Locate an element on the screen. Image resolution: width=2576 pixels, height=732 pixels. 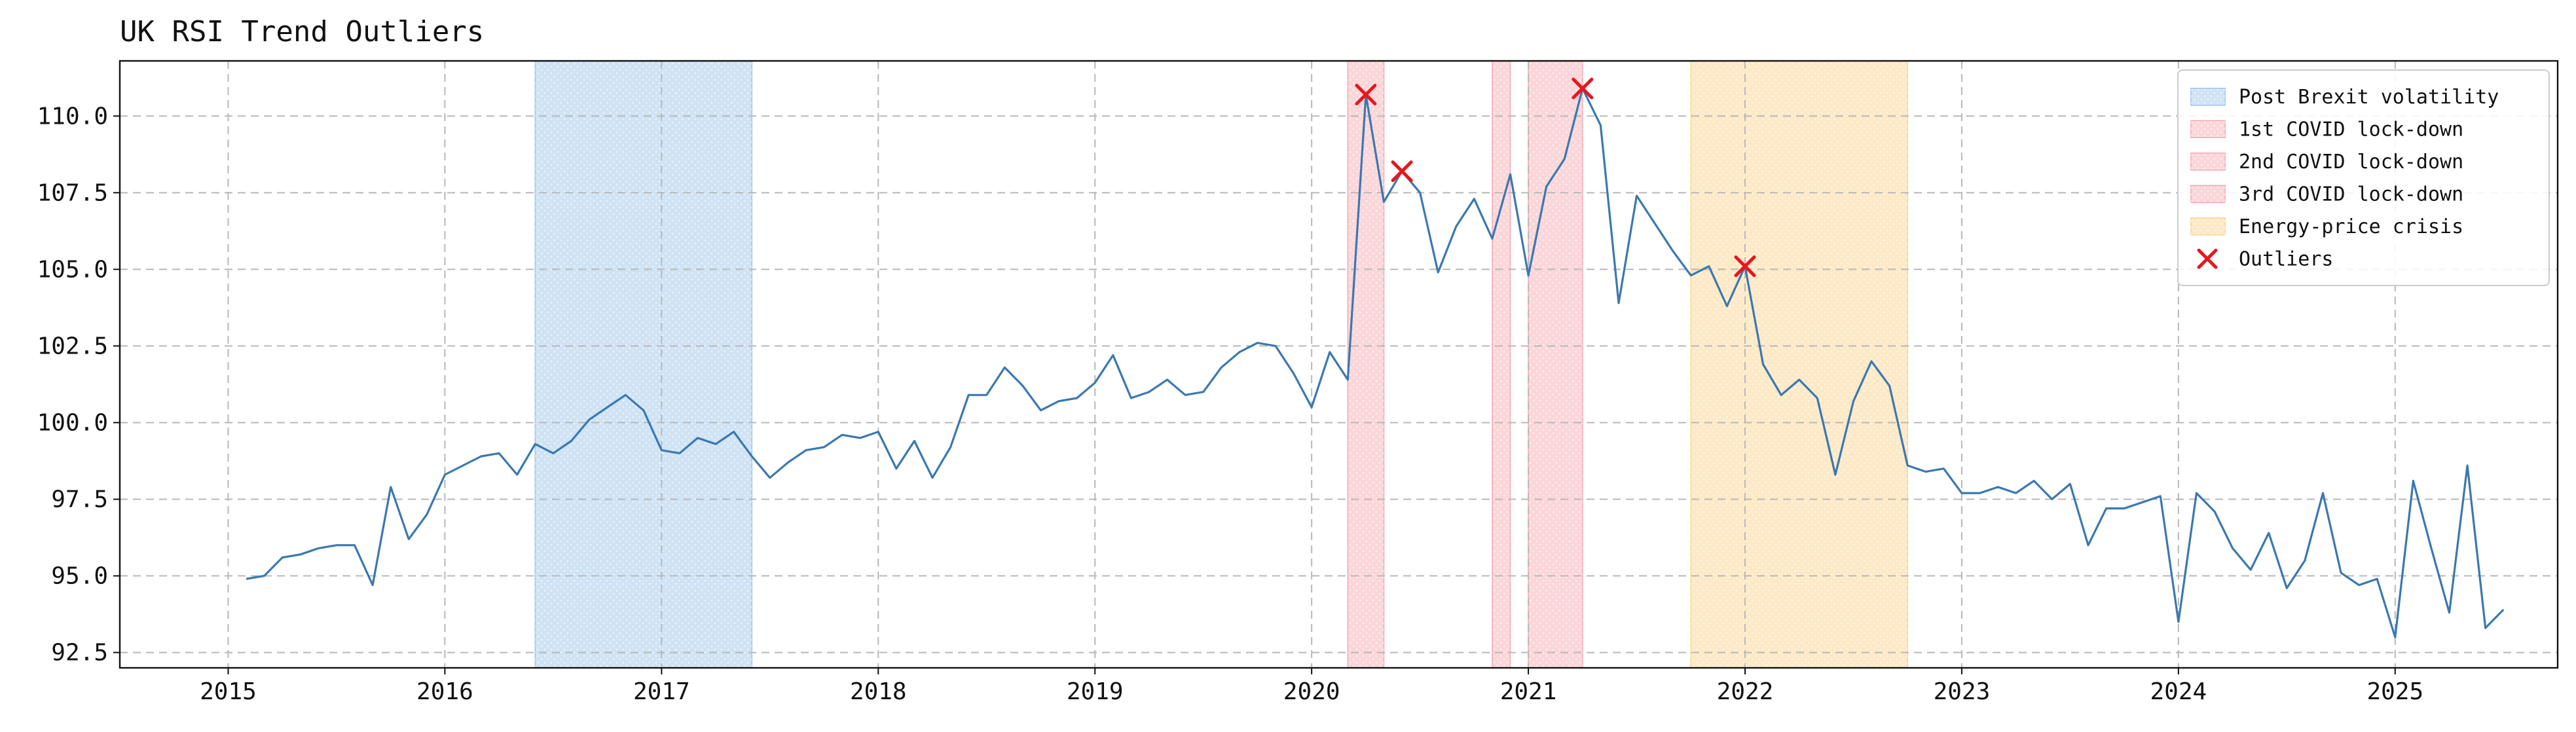
legend-item: Outliers is located at coordinates (2265, 258).